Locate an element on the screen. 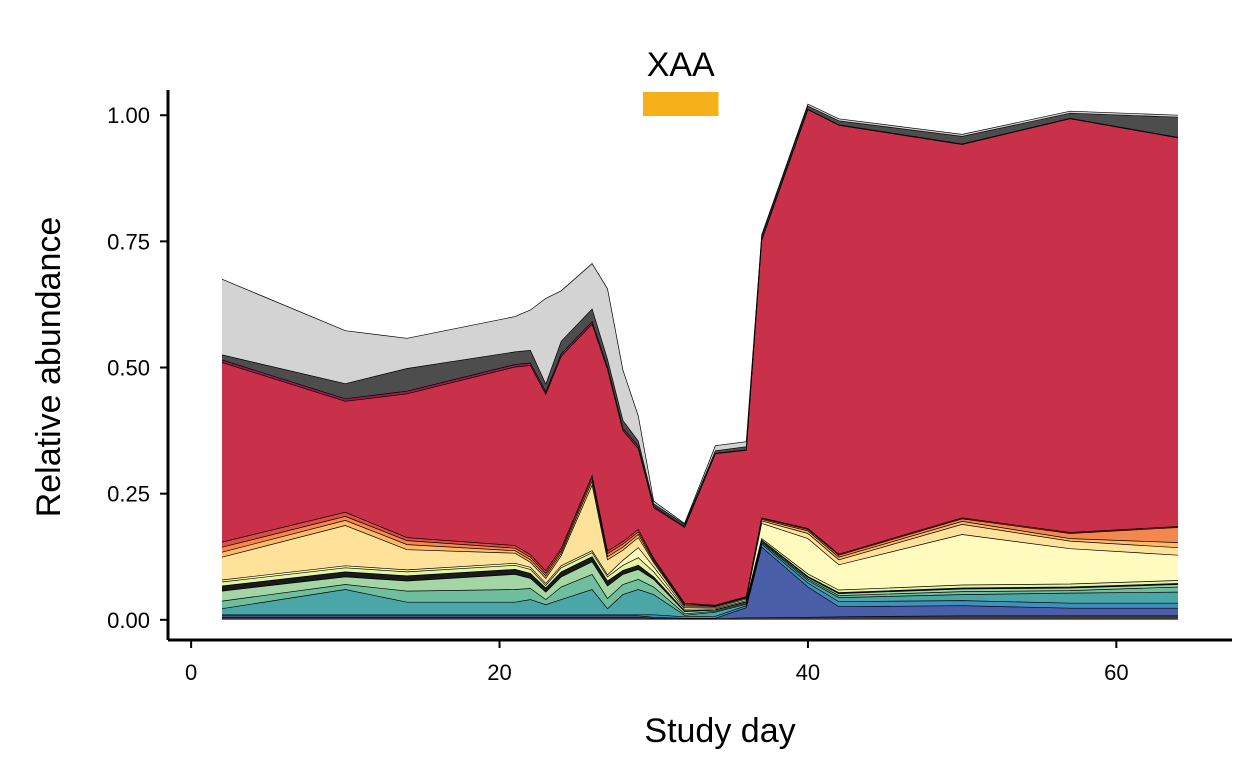  x-tick-label: 40 is located at coordinates (808, 672).